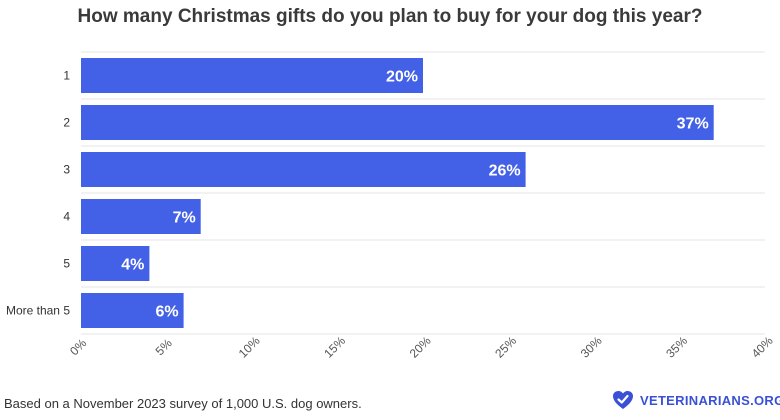  What do you see at coordinates (334, 347) in the screenshot?
I see `x-tick-label: 15%` at bounding box center [334, 347].